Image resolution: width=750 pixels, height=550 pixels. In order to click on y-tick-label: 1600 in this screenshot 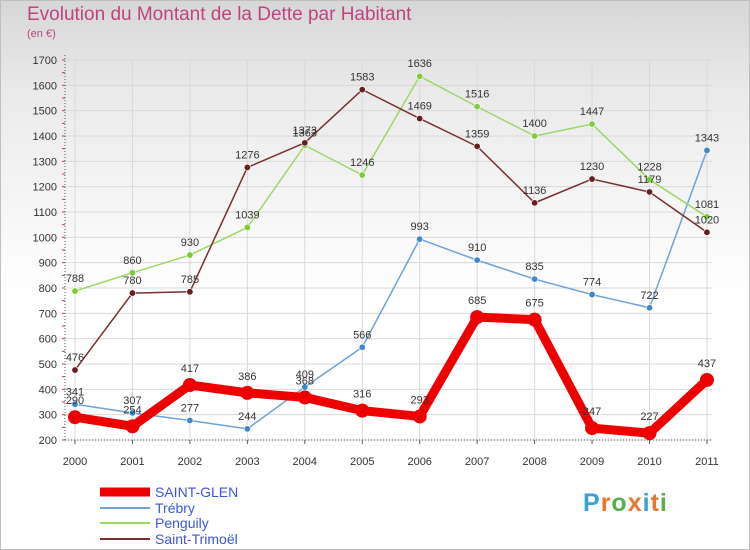, I will do `click(45, 86)`.